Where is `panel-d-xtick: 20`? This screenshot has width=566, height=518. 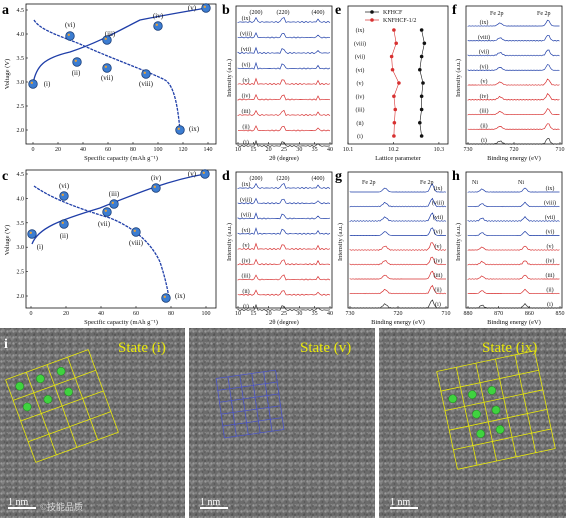 panel-d-xtick: 20 is located at coordinates (269, 314).